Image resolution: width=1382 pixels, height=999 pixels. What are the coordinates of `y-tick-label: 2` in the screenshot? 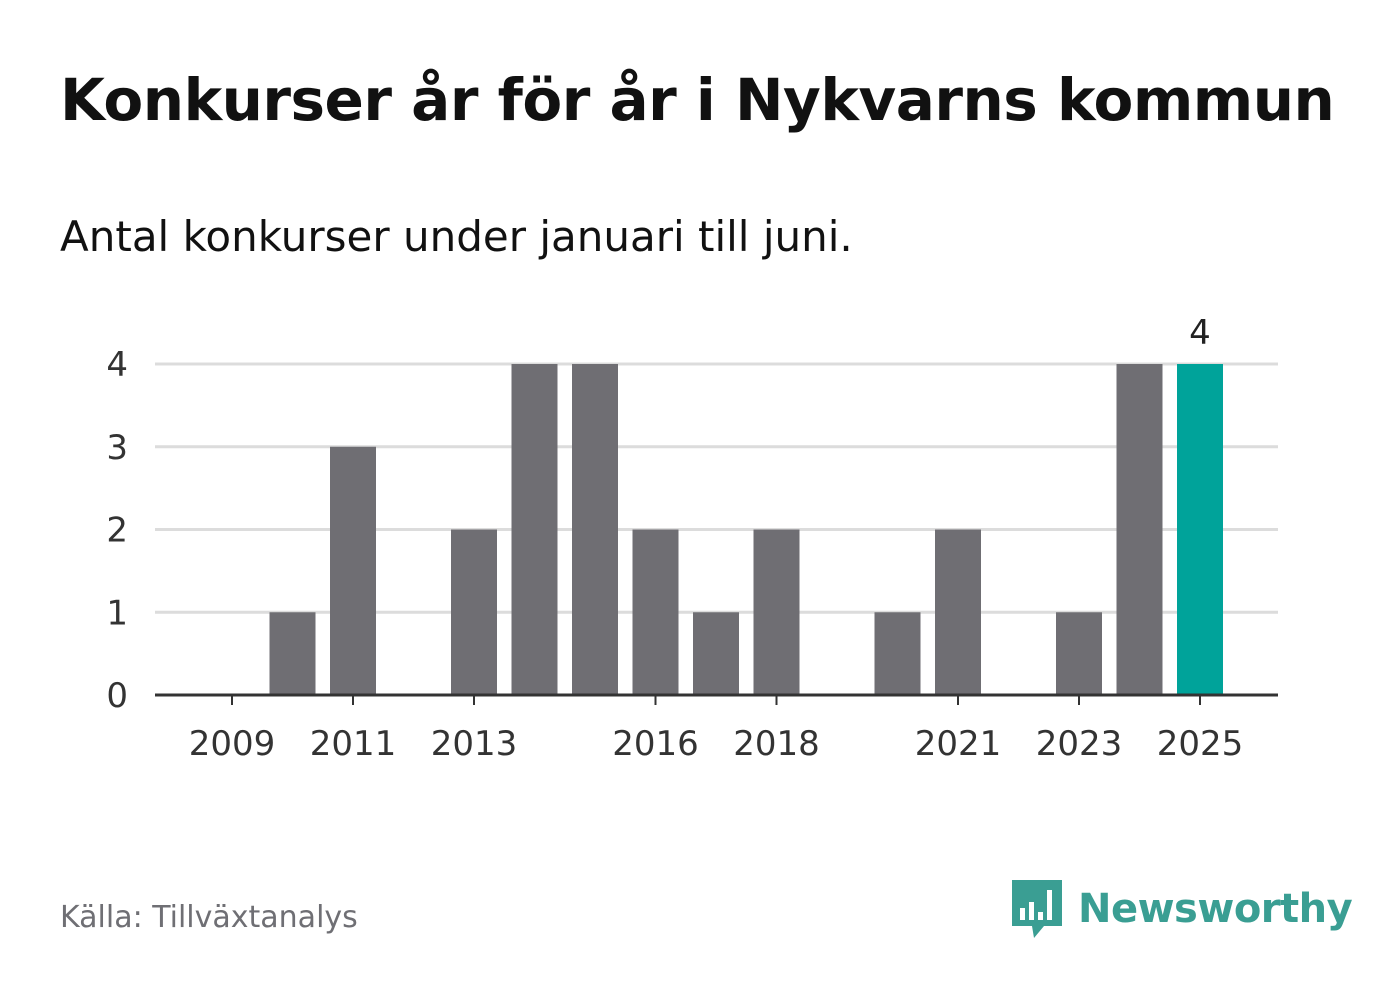 It's located at (117, 531).